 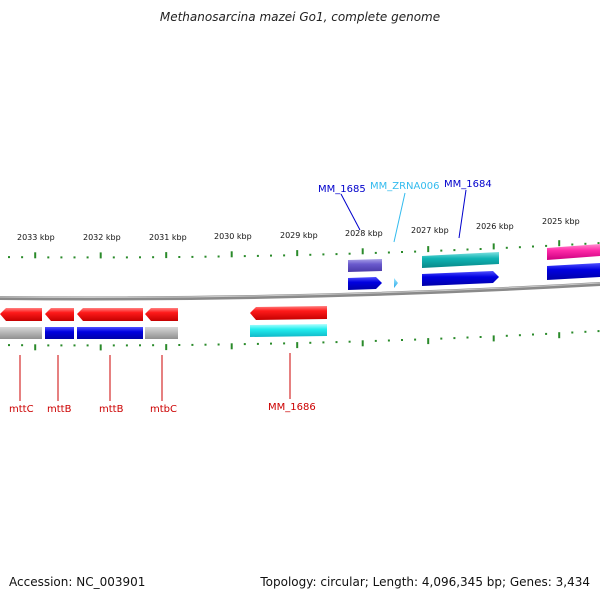 What do you see at coordinates (561, 221) in the screenshot?
I see `scale-label: 2025 kbp` at bounding box center [561, 221].